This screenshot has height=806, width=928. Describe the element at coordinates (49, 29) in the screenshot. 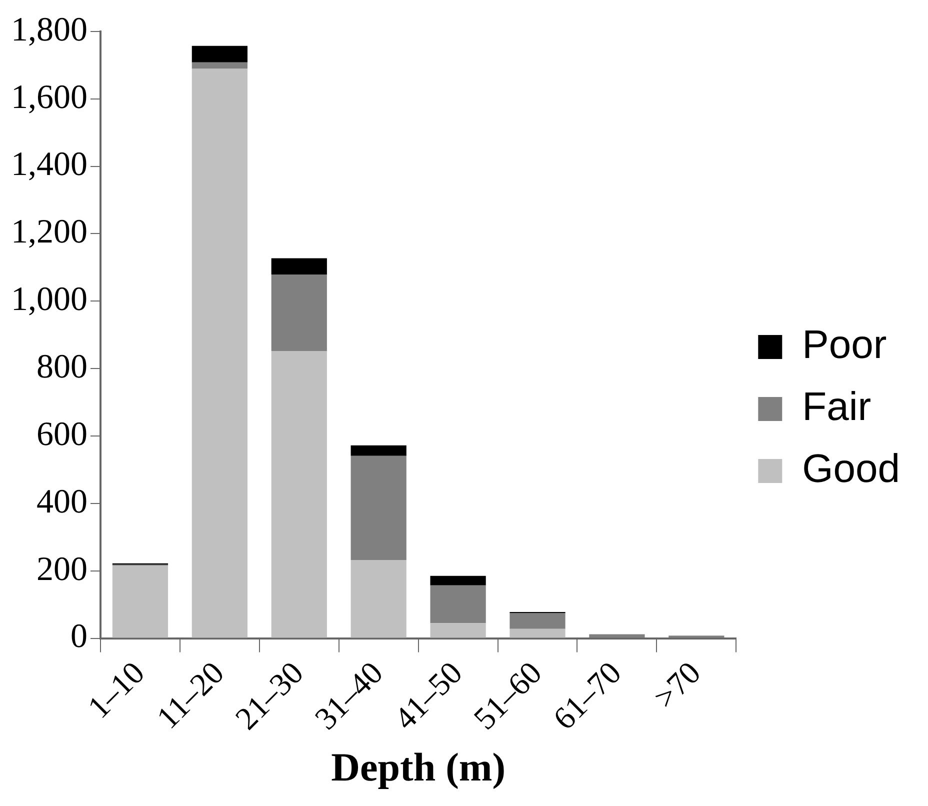

I see `y-tick-label: 1,800` at that location.